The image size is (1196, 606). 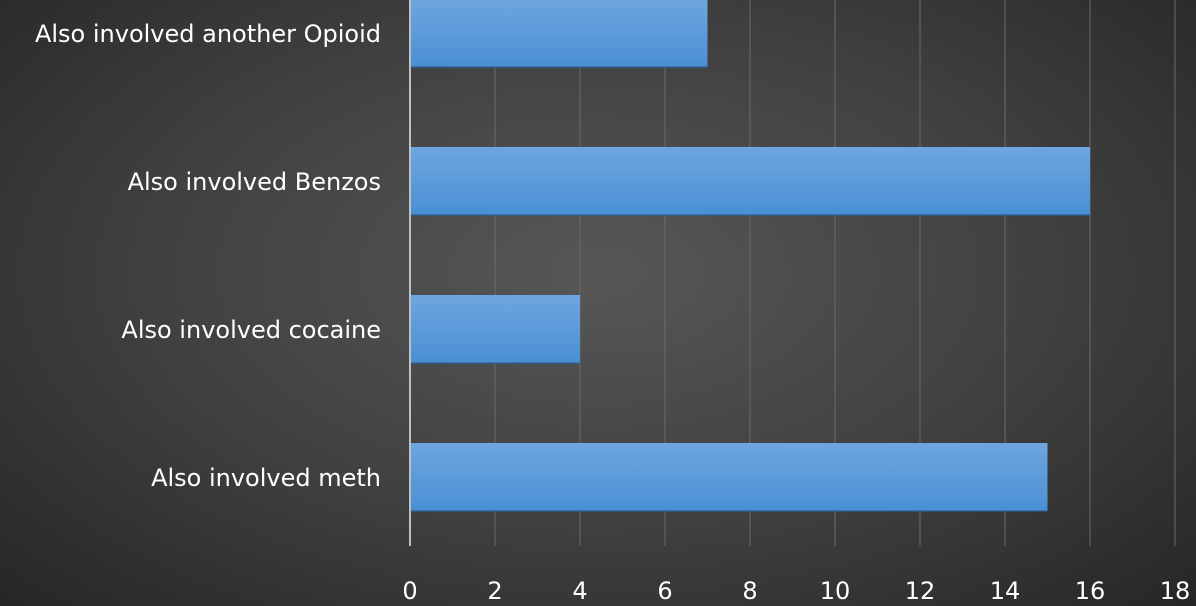 I want to click on x-tick-labels: 0 2 4 6 8 10 12 14 16 18, so click(x=796, y=591).